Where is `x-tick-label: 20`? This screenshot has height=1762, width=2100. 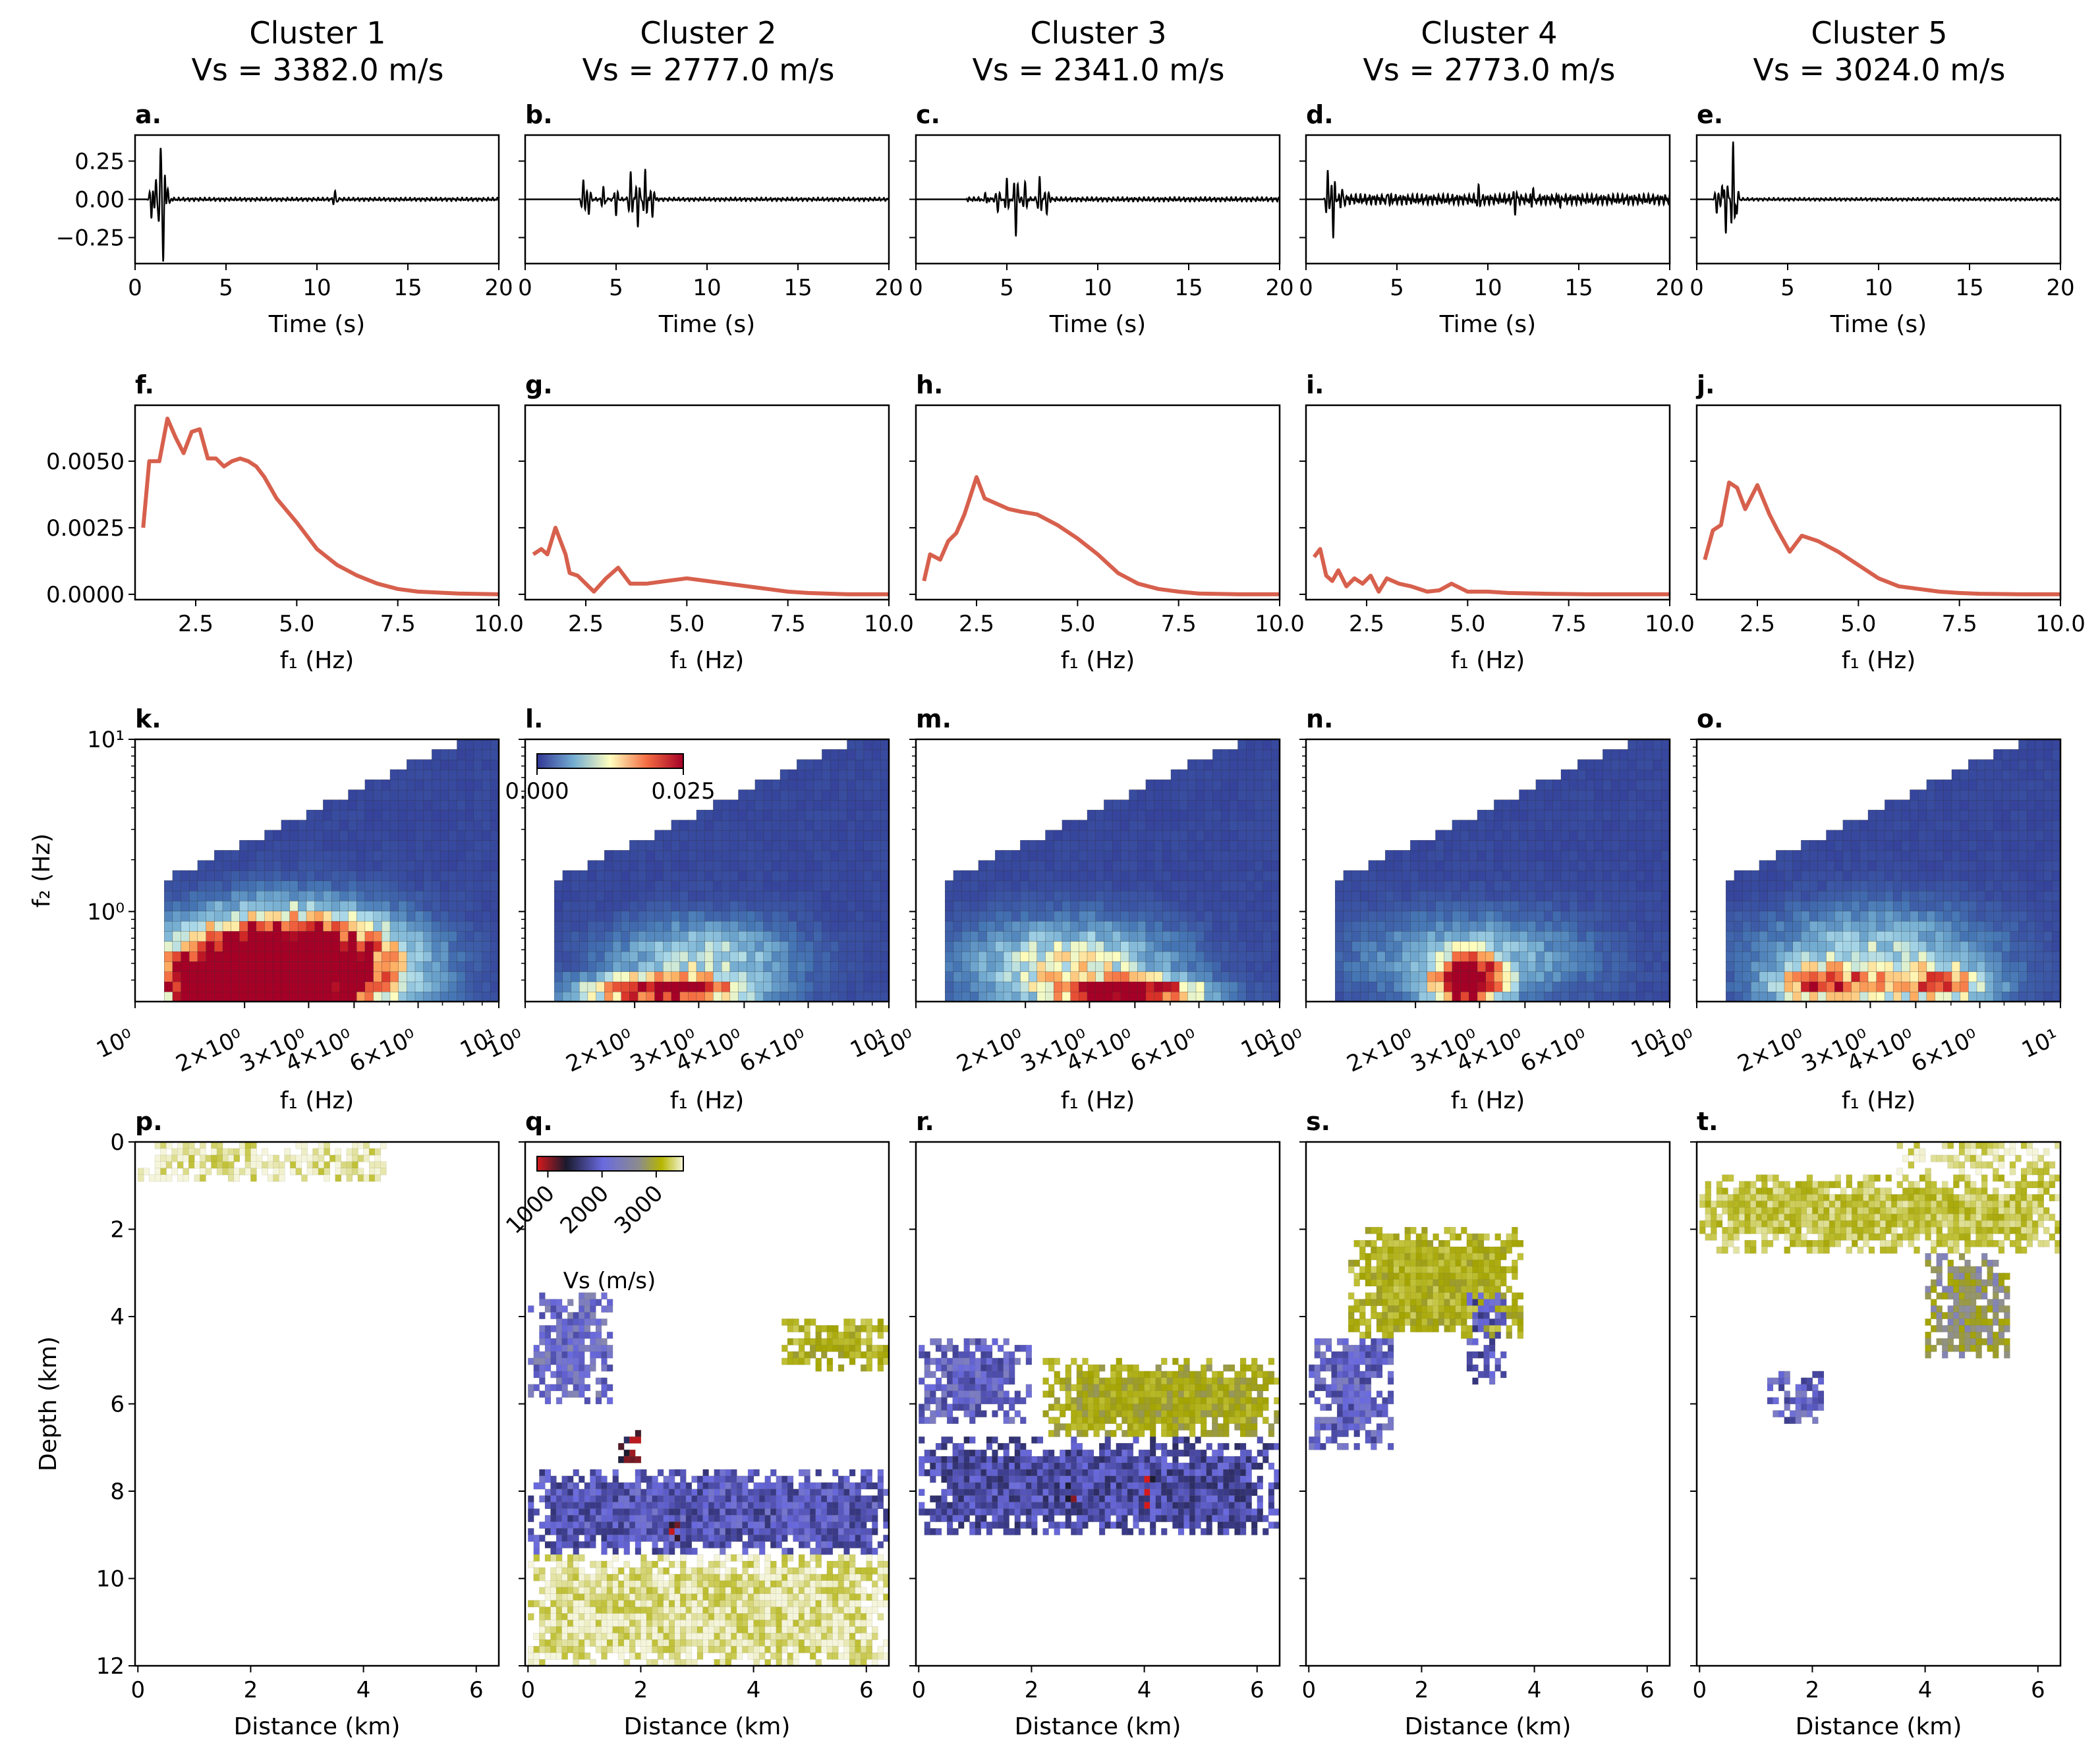 x-tick-label: 20 is located at coordinates (1669, 288).